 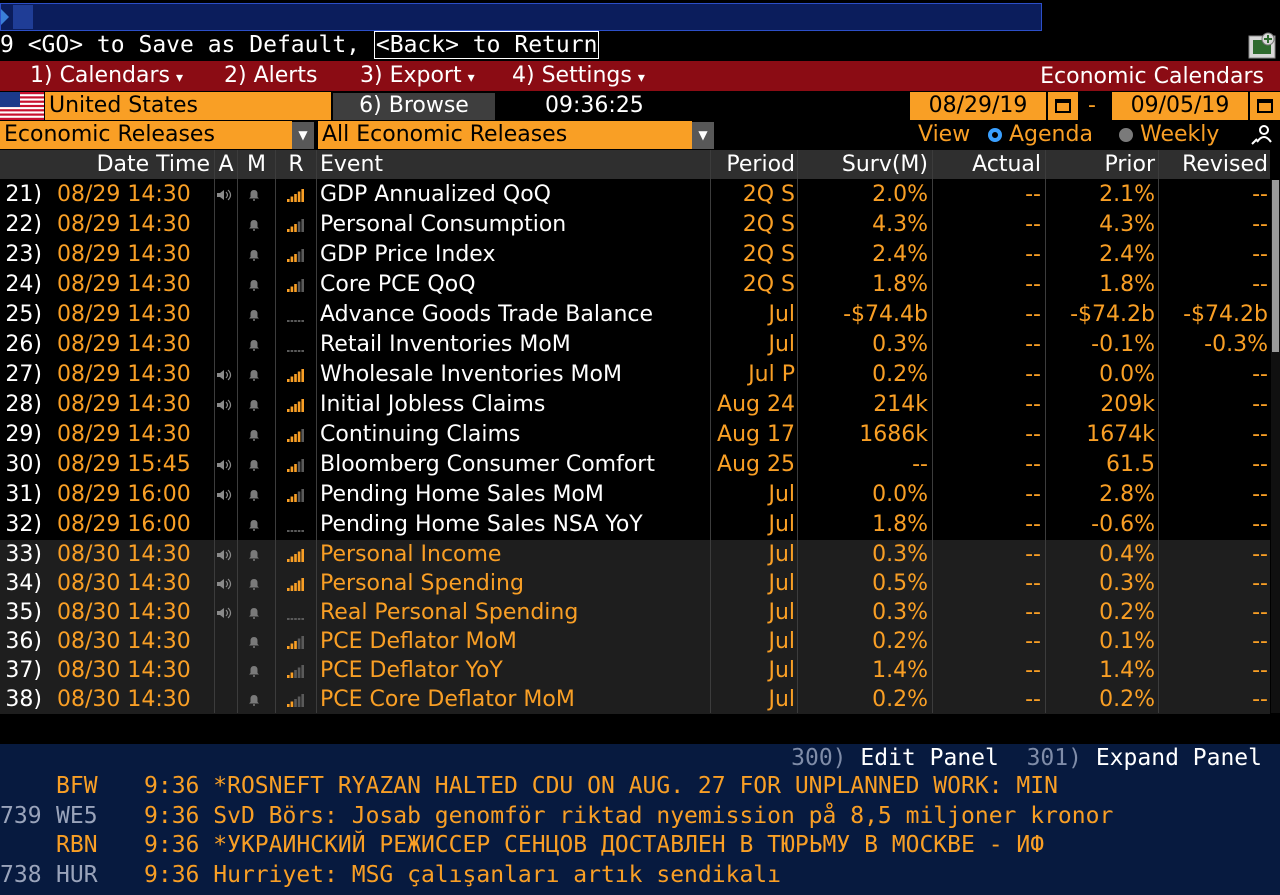 What do you see at coordinates (1265, 106) in the screenshot?
I see `end-date-calendar-button` at bounding box center [1265, 106].